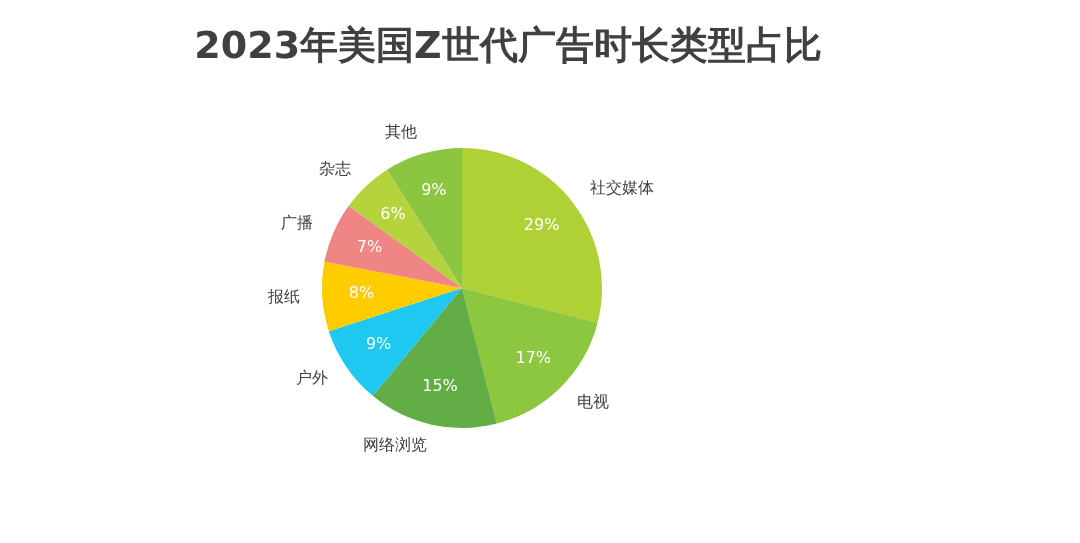 The height and width of the screenshot is (543, 1080). I want to click on data-label: 15%, so click(440, 385).